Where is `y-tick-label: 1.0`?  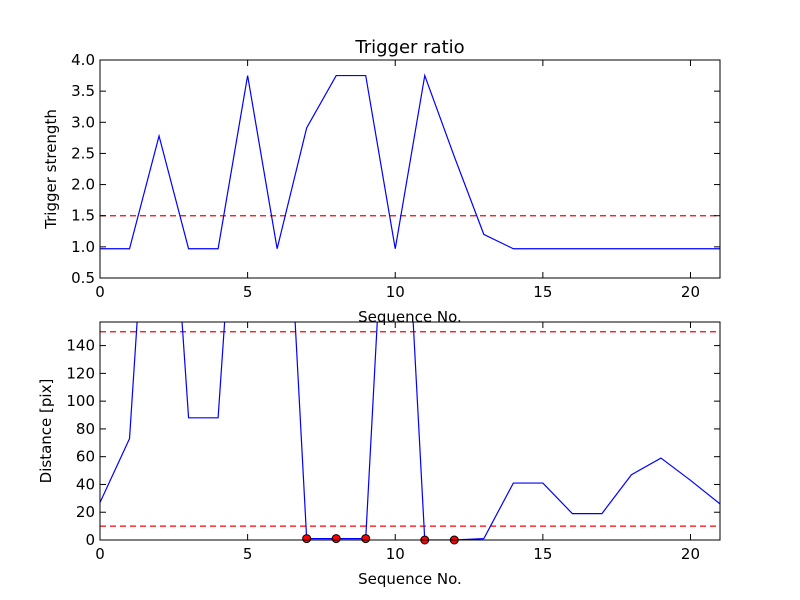
y-tick-label: 1.0 is located at coordinates (83, 247).